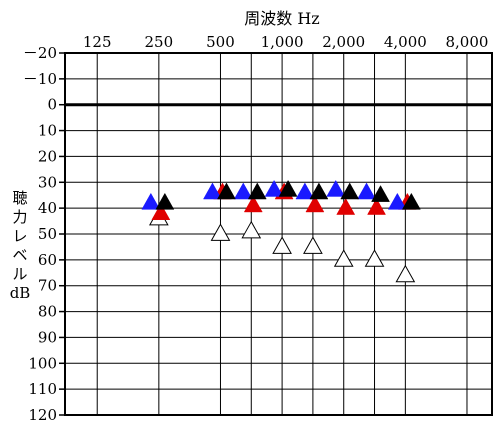  I want to click on x-tick-label: 250, so click(159, 42).